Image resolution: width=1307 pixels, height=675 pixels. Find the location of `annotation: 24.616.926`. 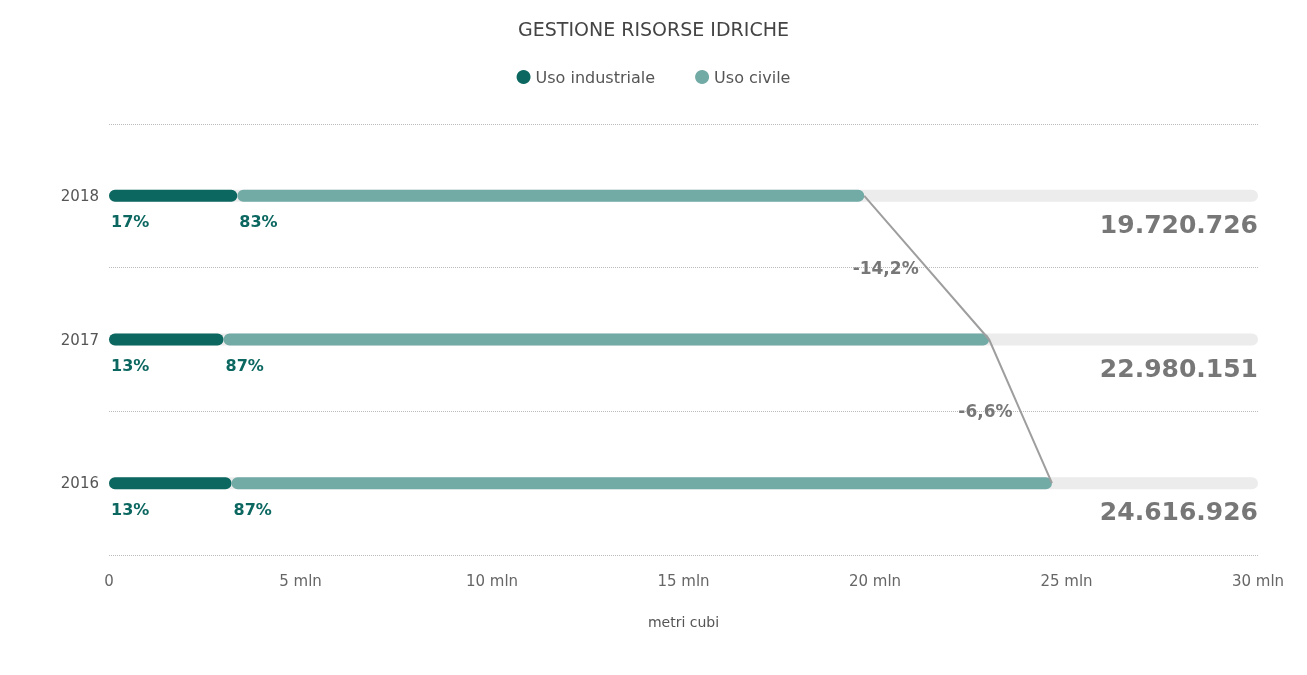

annotation: 24.616.926 is located at coordinates (1178, 512).